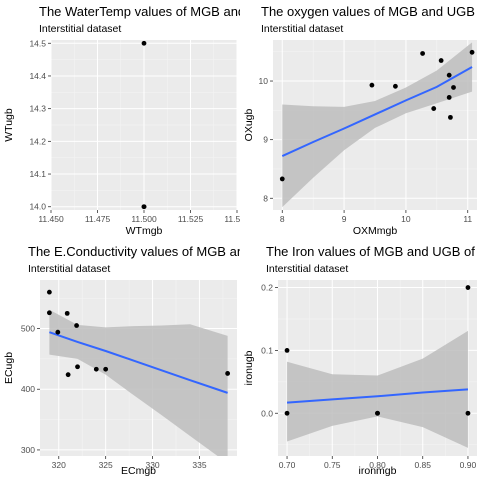 The width and height of the screenshot is (480, 480). Describe the element at coordinates (467, 219) in the screenshot. I see `oxygen-x-tick-label: 11` at that location.